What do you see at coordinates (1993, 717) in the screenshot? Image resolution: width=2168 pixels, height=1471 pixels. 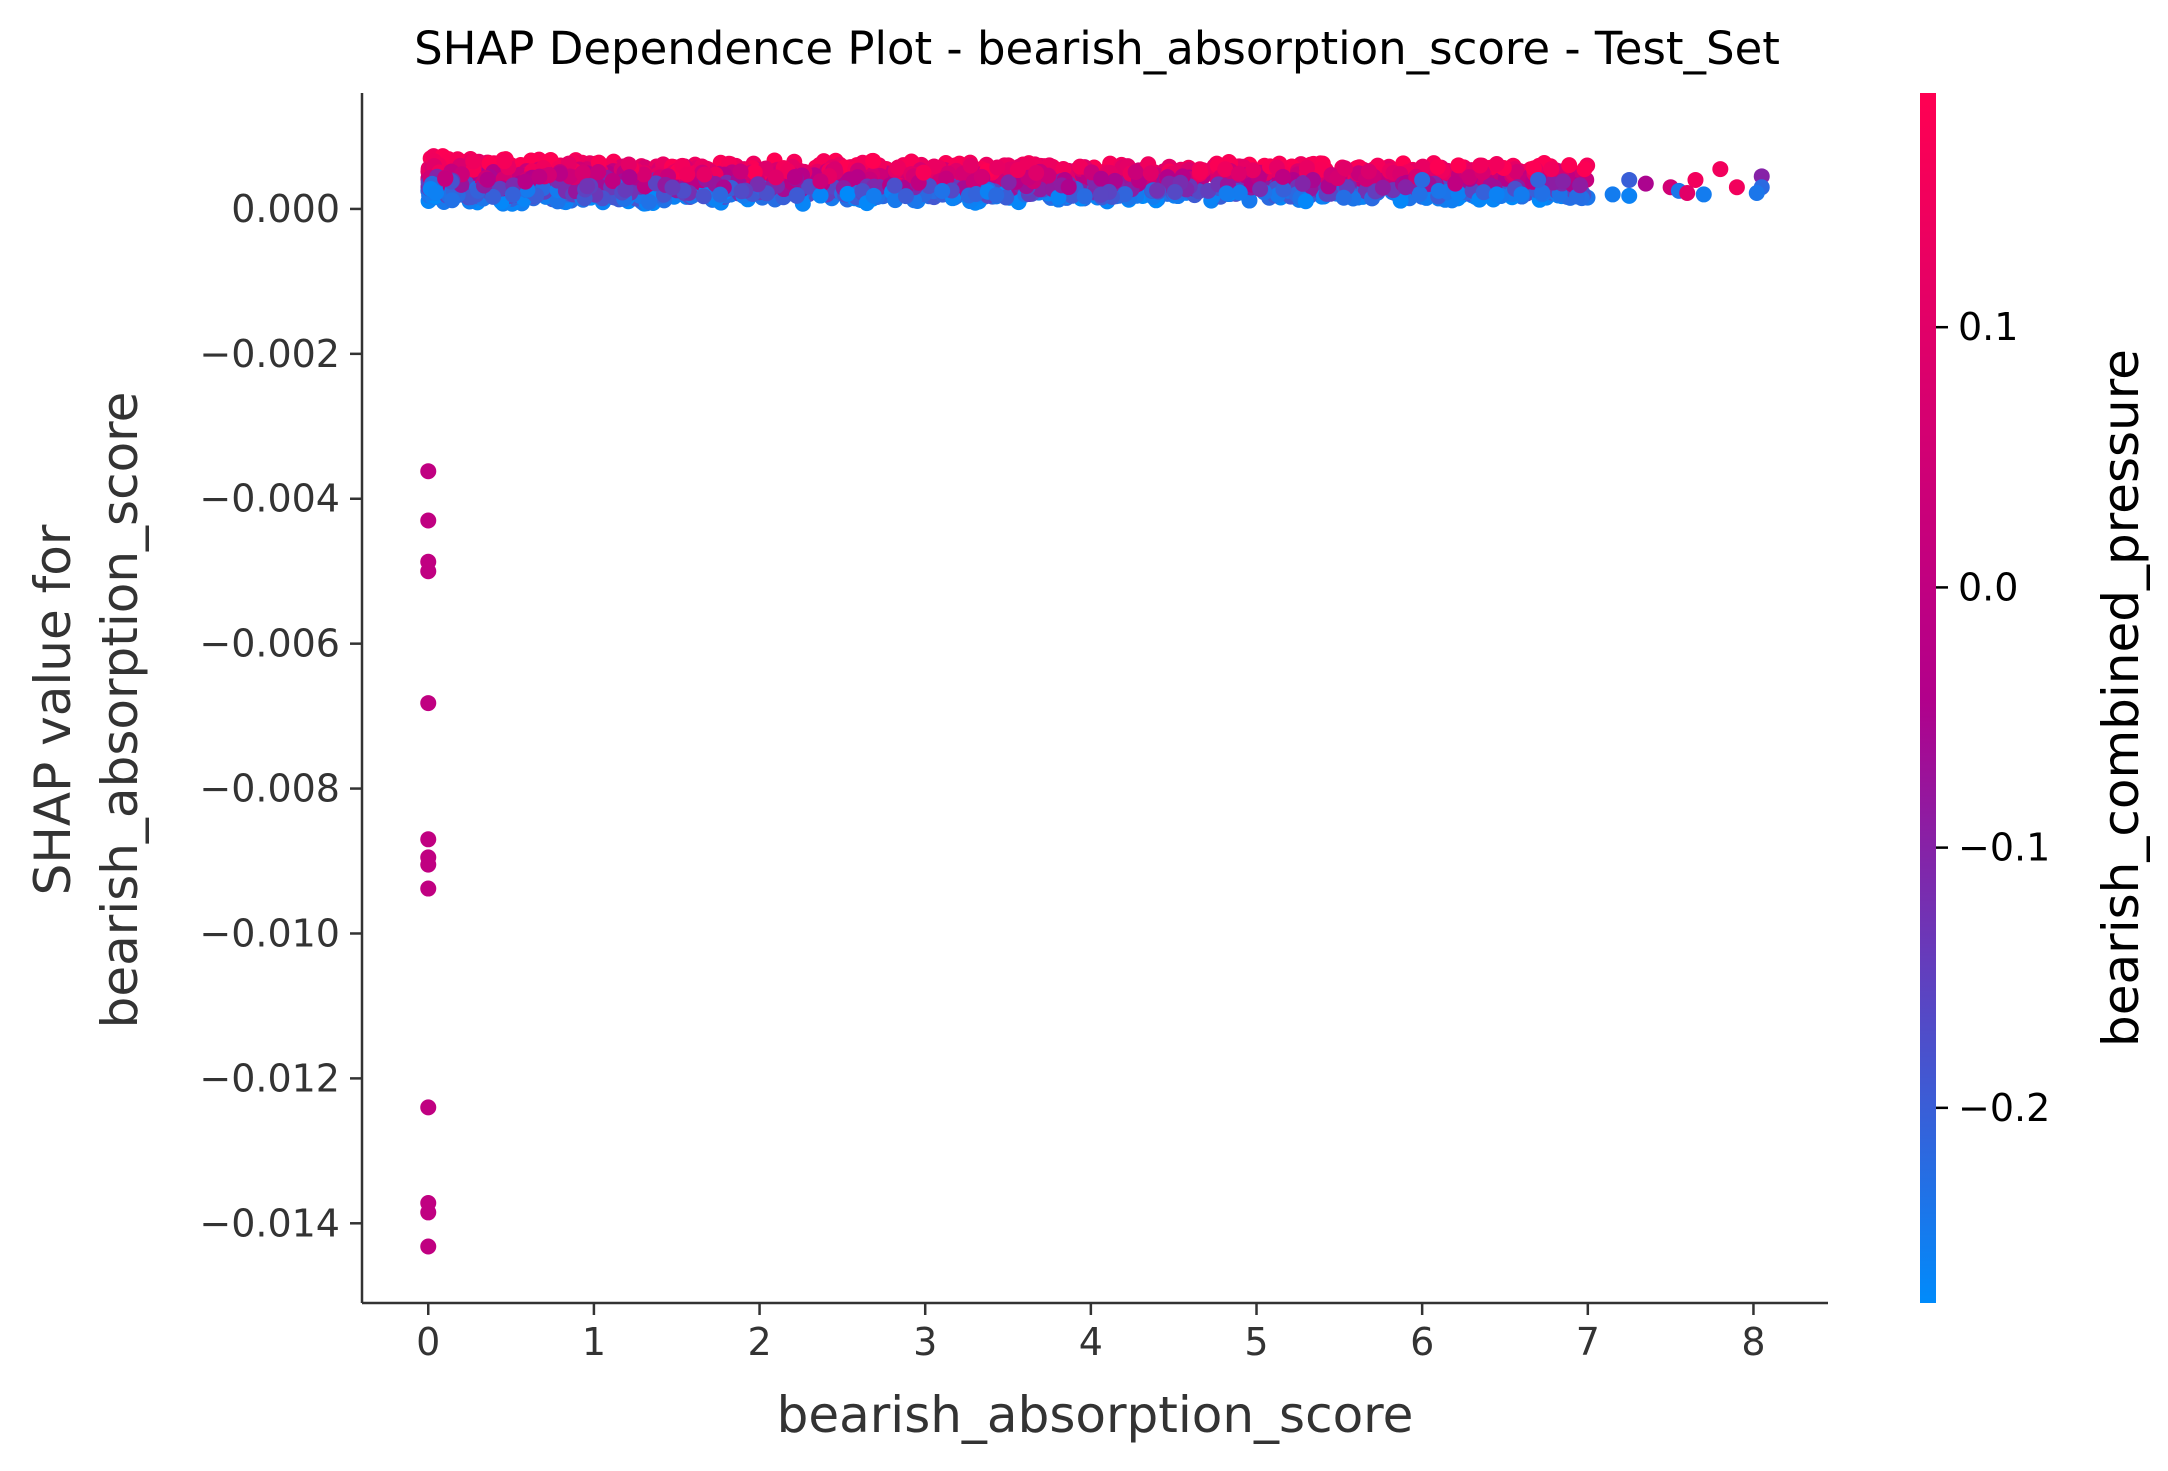 I see `colorbar-ticks: 0.1 0.0 −0.1 −0.2` at bounding box center [1993, 717].